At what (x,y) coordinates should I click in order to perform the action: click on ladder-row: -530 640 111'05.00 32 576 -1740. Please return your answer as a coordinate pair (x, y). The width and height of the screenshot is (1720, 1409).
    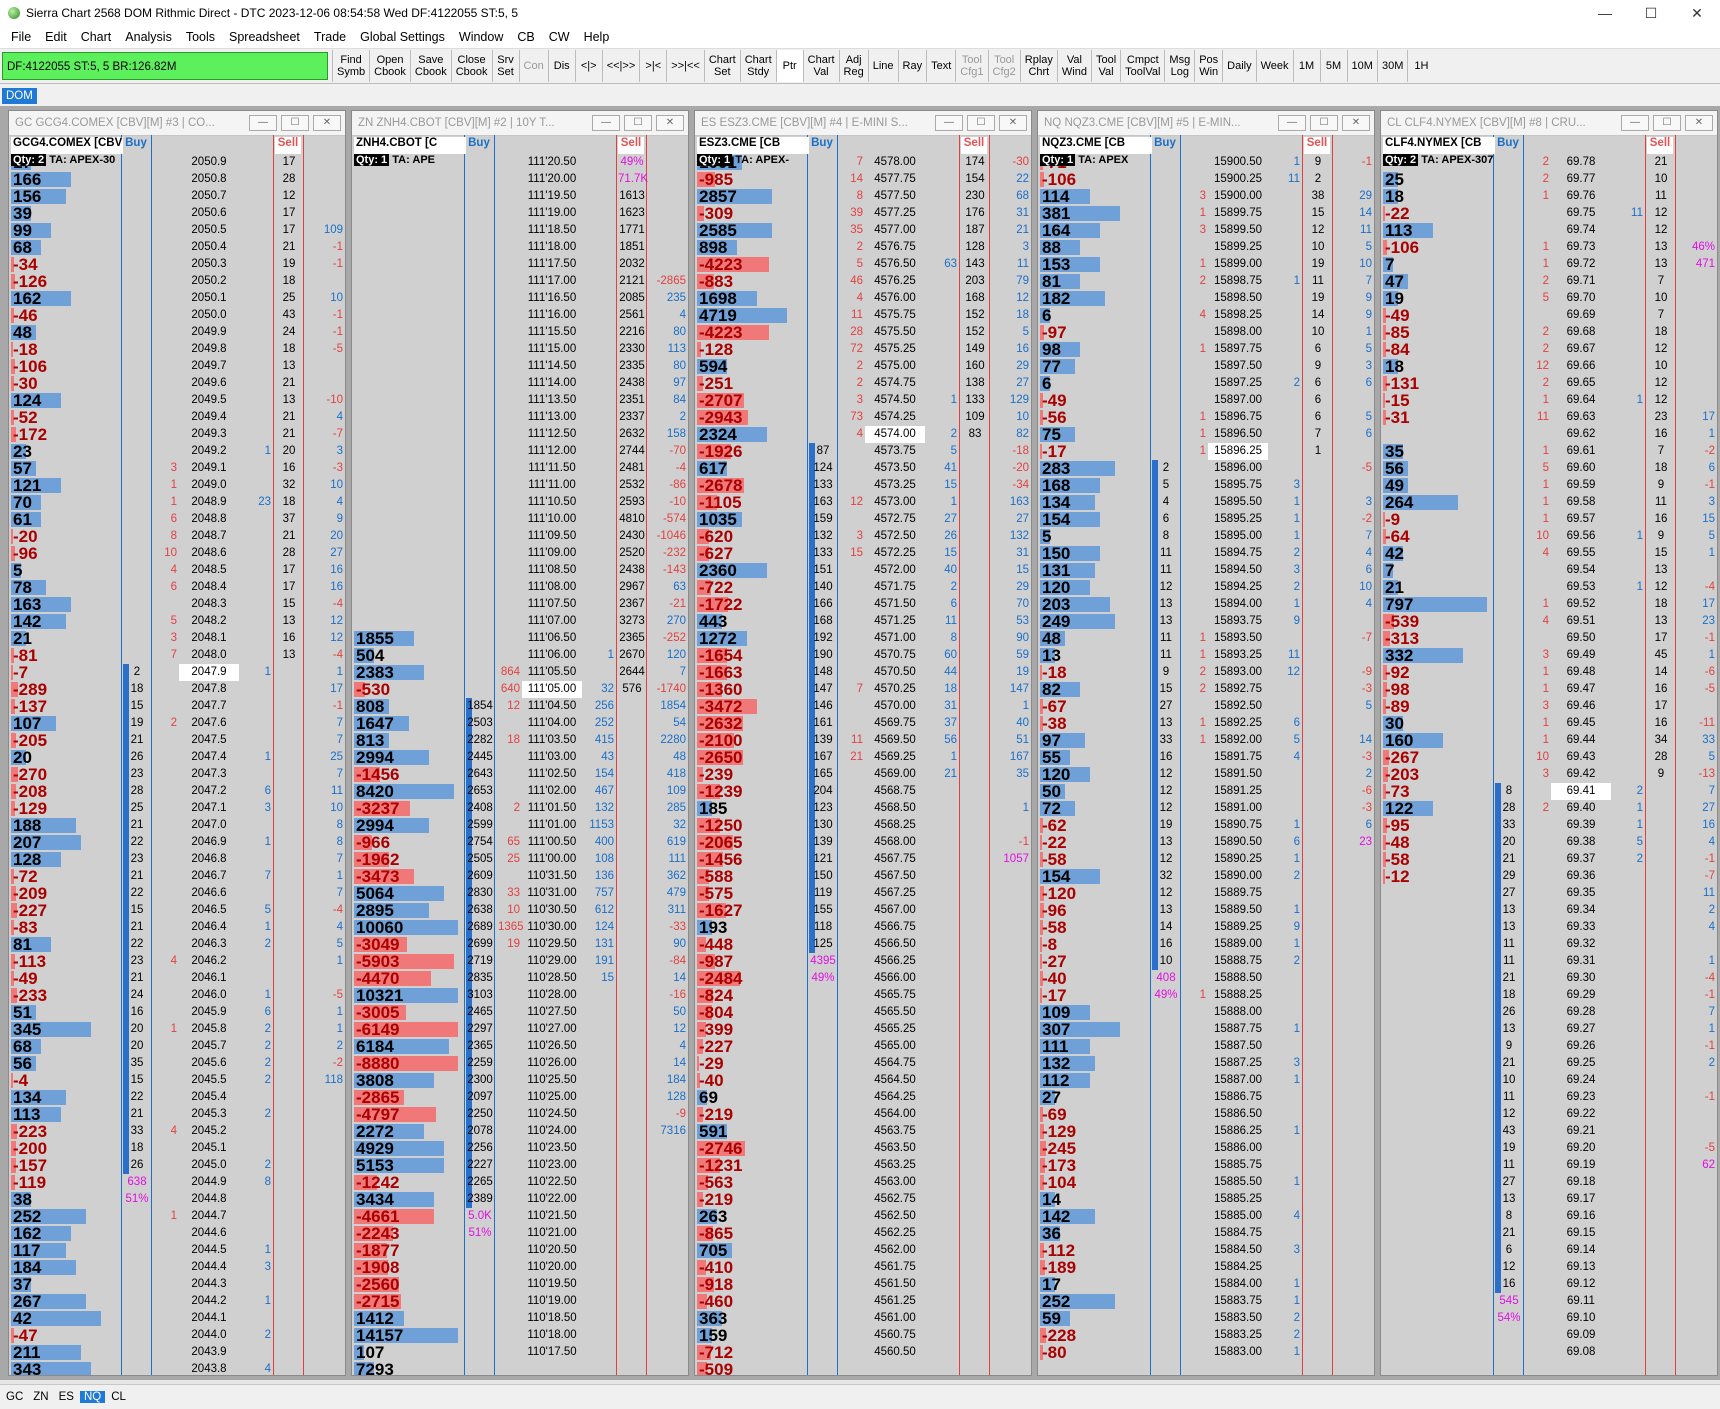
    Looking at the image, I should click on (520, 689).